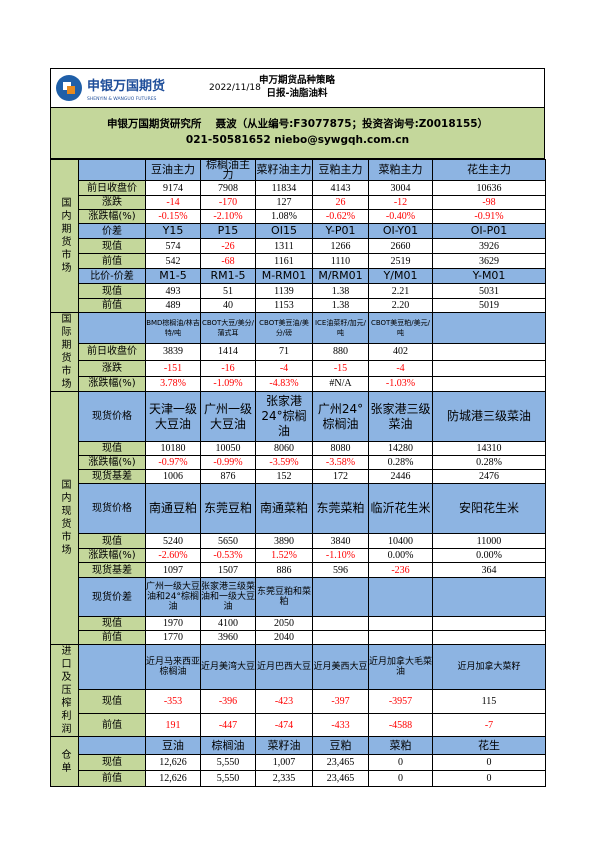 The height and width of the screenshot is (842, 595). I want to click on table-row: 比价-价差 M1-5 RM1-5 M-RM01 M/RM01 Y/M01 Y-M01, so click(298, 276).